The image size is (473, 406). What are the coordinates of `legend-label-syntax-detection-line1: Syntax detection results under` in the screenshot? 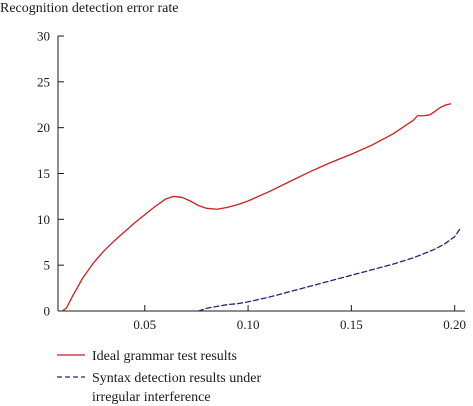 It's located at (176, 378).